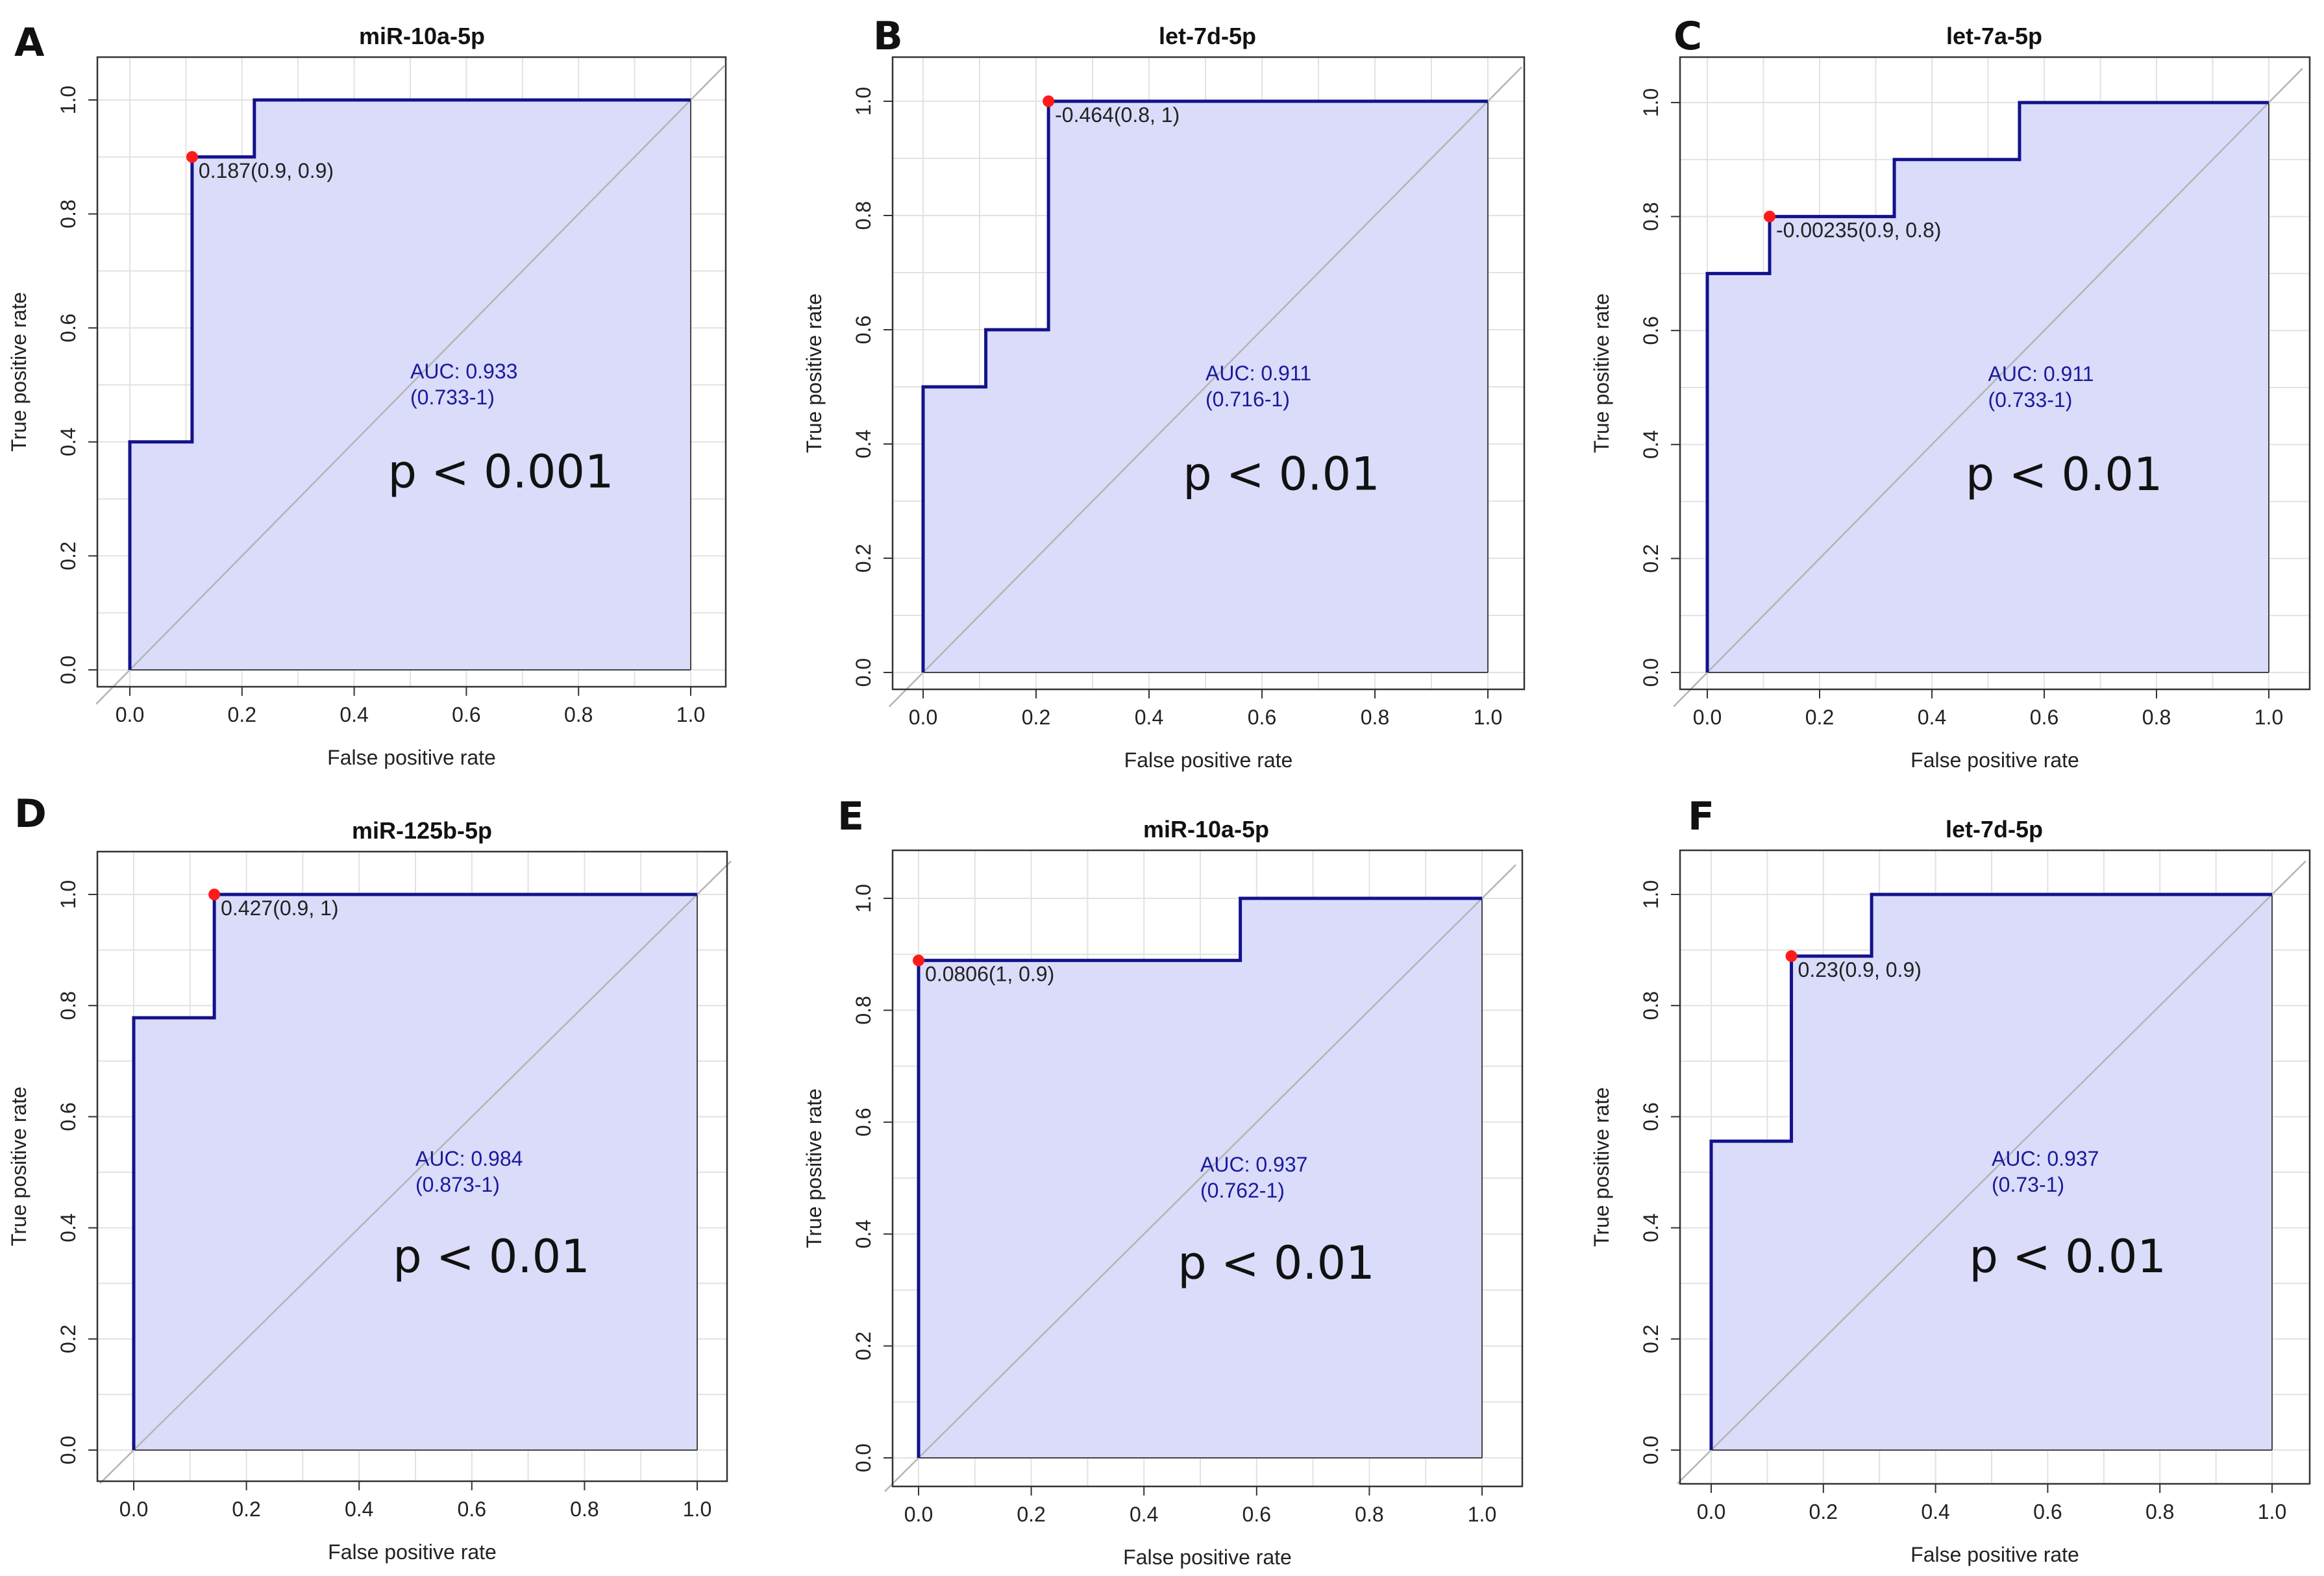 Image resolution: width=2324 pixels, height=1576 pixels. Describe the element at coordinates (500, 472) in the screenshot. I see `p-value: p < 0.001` at that location.